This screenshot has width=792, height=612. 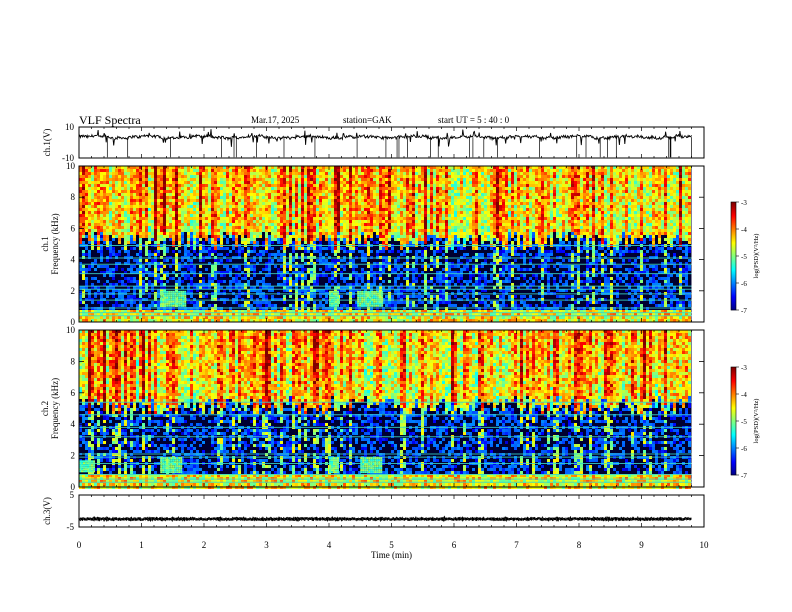 I want to click on xtick-label: 3, so click(x=266, y=545).